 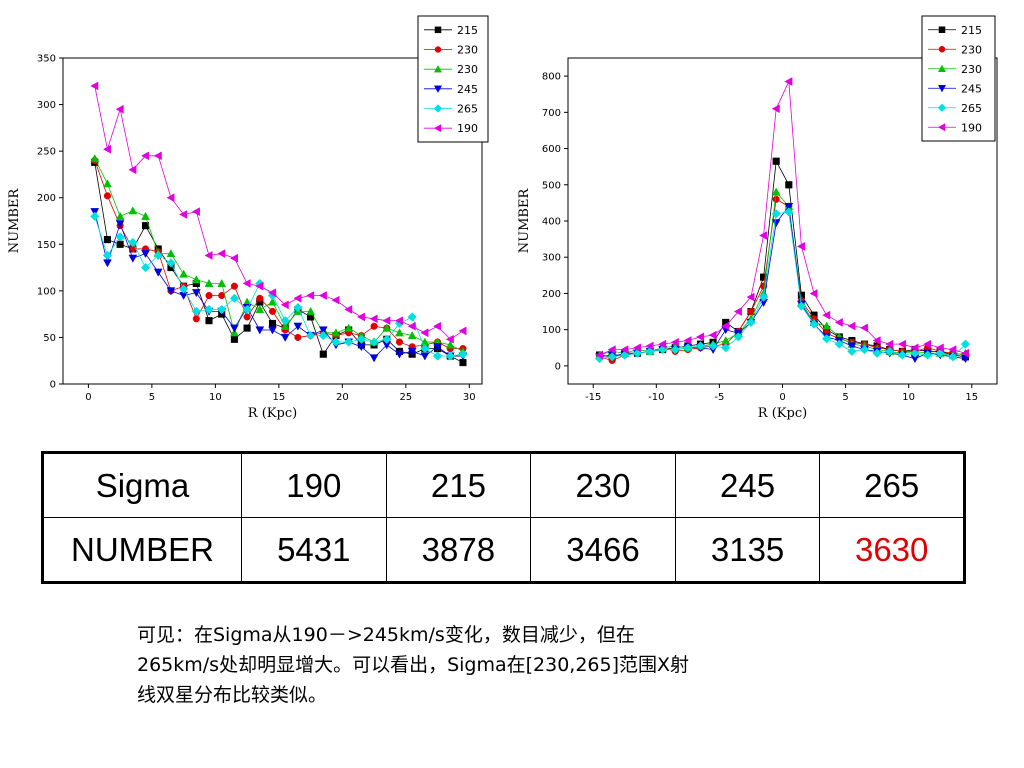 I want to click on legend: 215 230 230 245 265 190, so click(x=958, y=78).